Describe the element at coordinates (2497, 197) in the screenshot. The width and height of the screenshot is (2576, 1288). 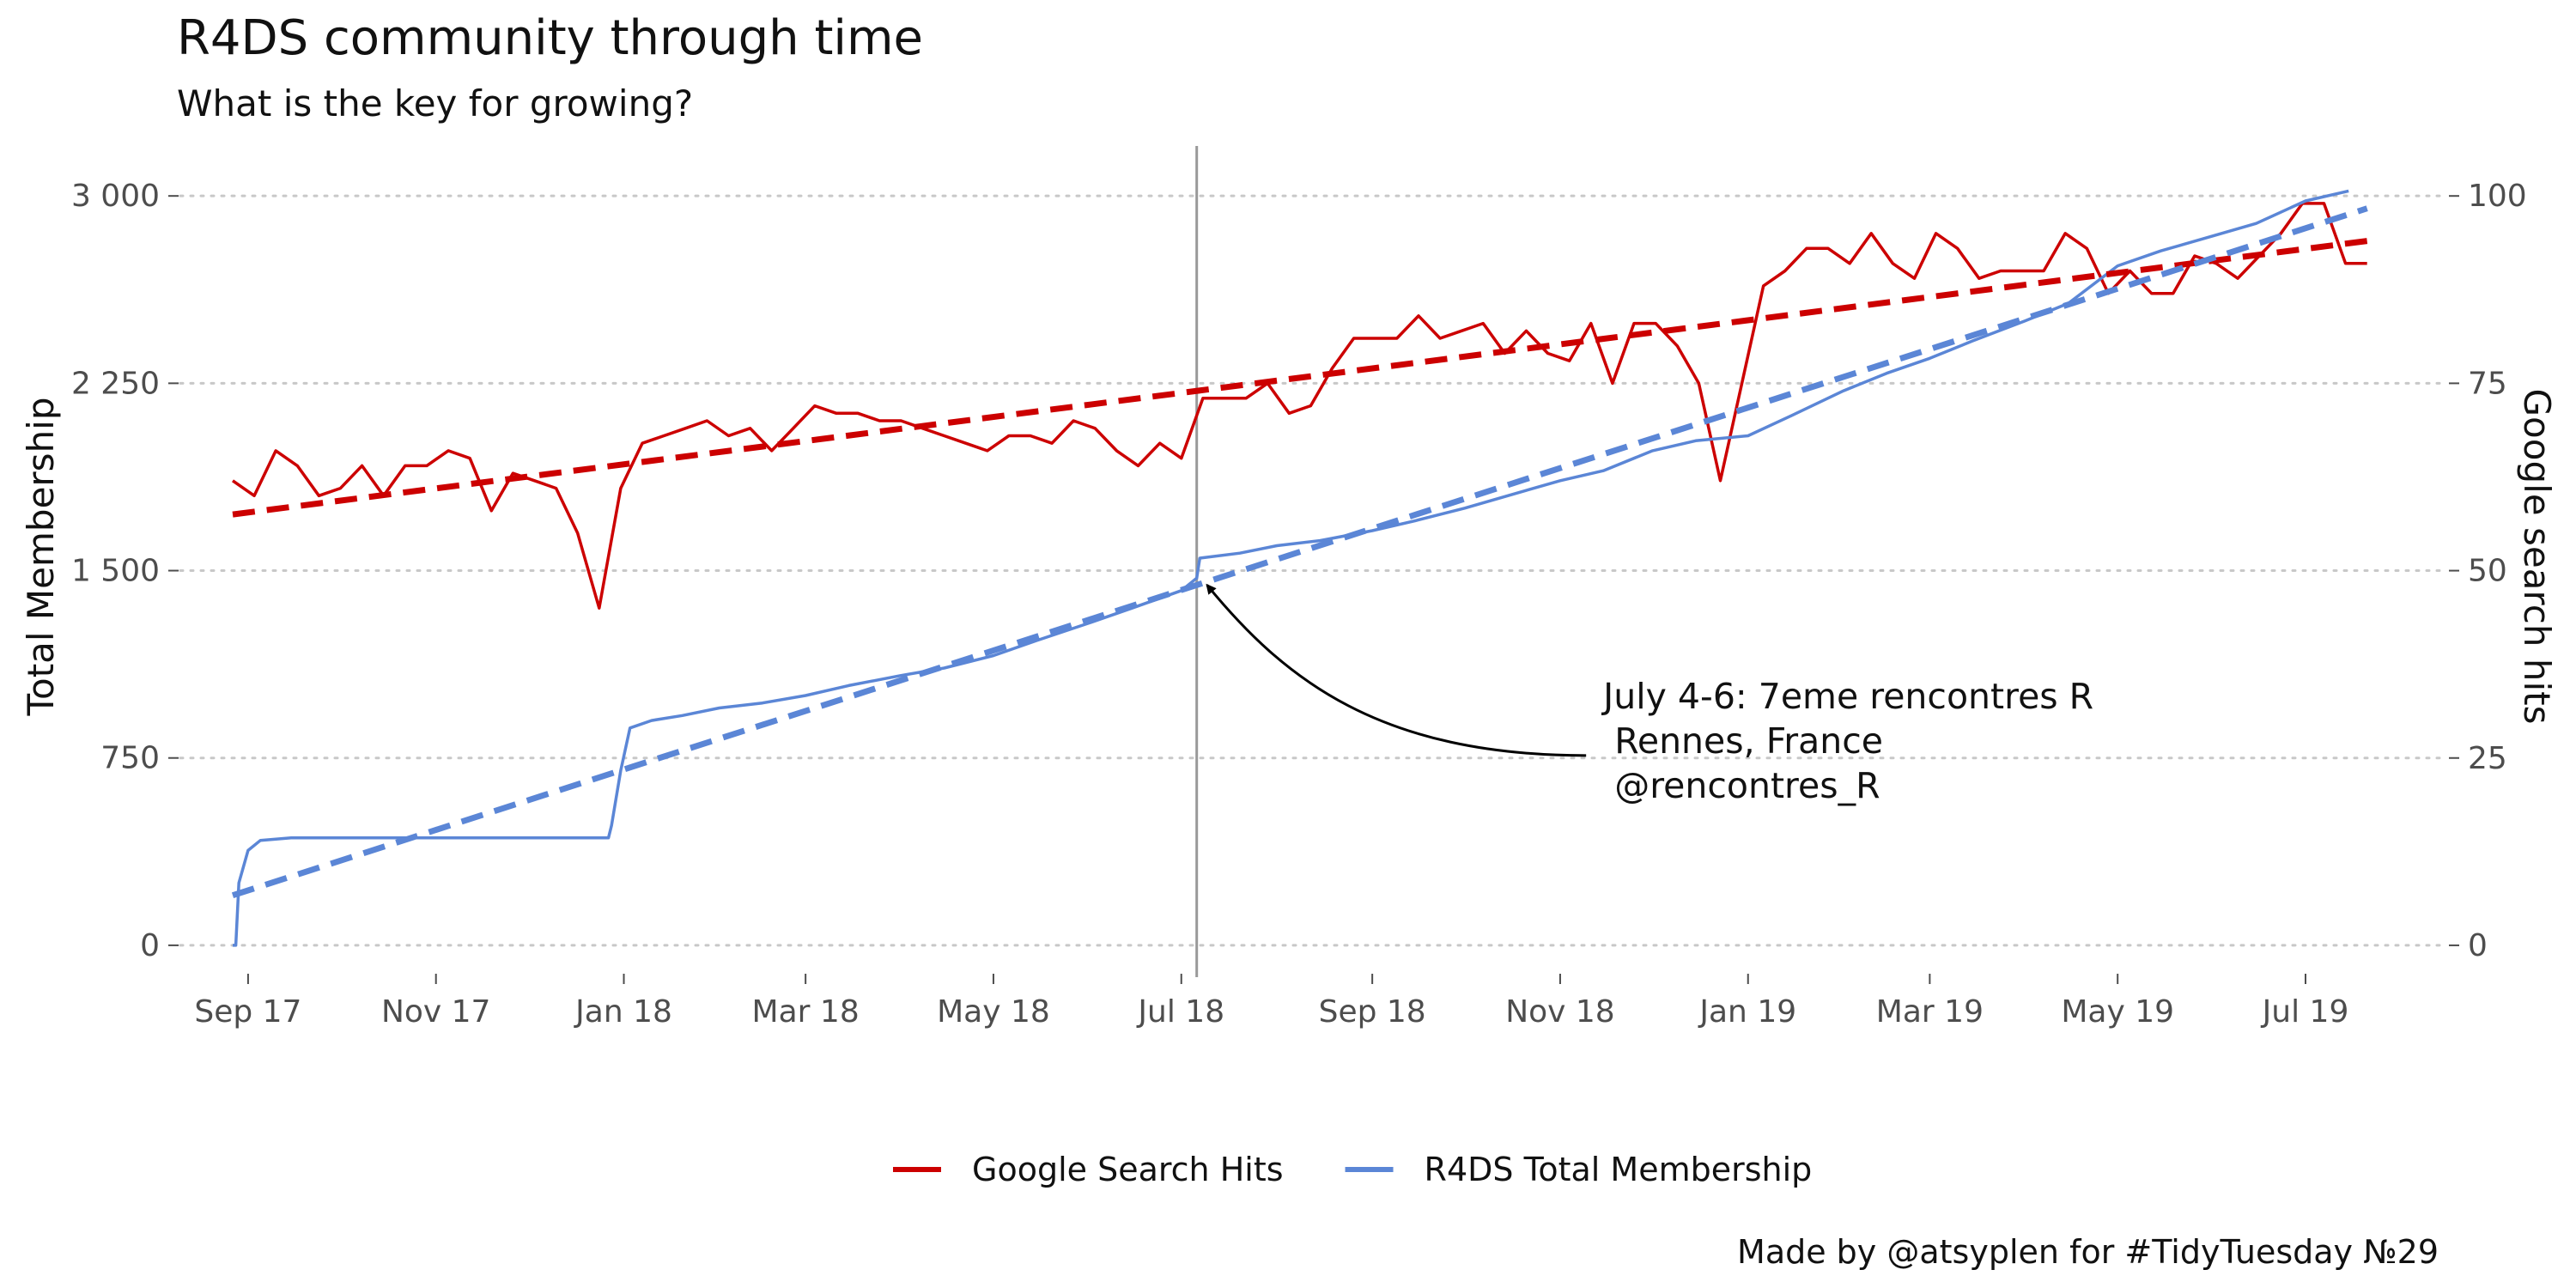
I see `y-tick-label-right: 100` at that location.